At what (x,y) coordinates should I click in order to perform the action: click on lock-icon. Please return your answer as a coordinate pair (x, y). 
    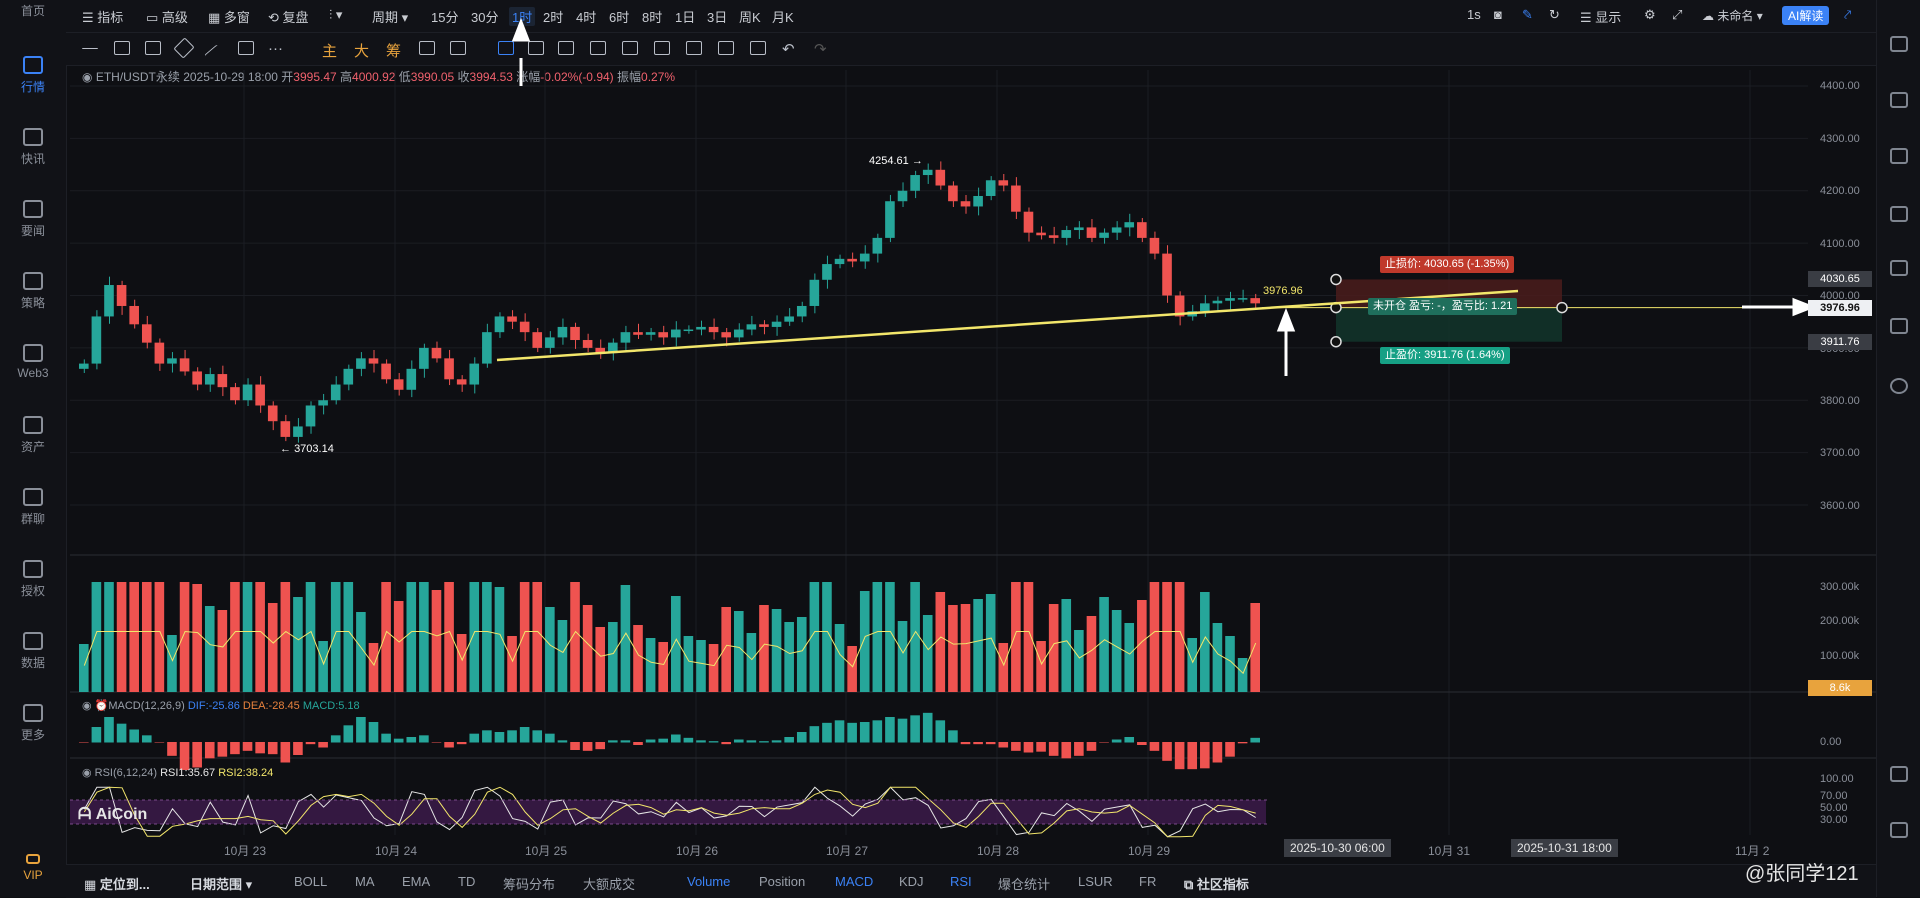
    Looking at the image, I should click on (630, 48).